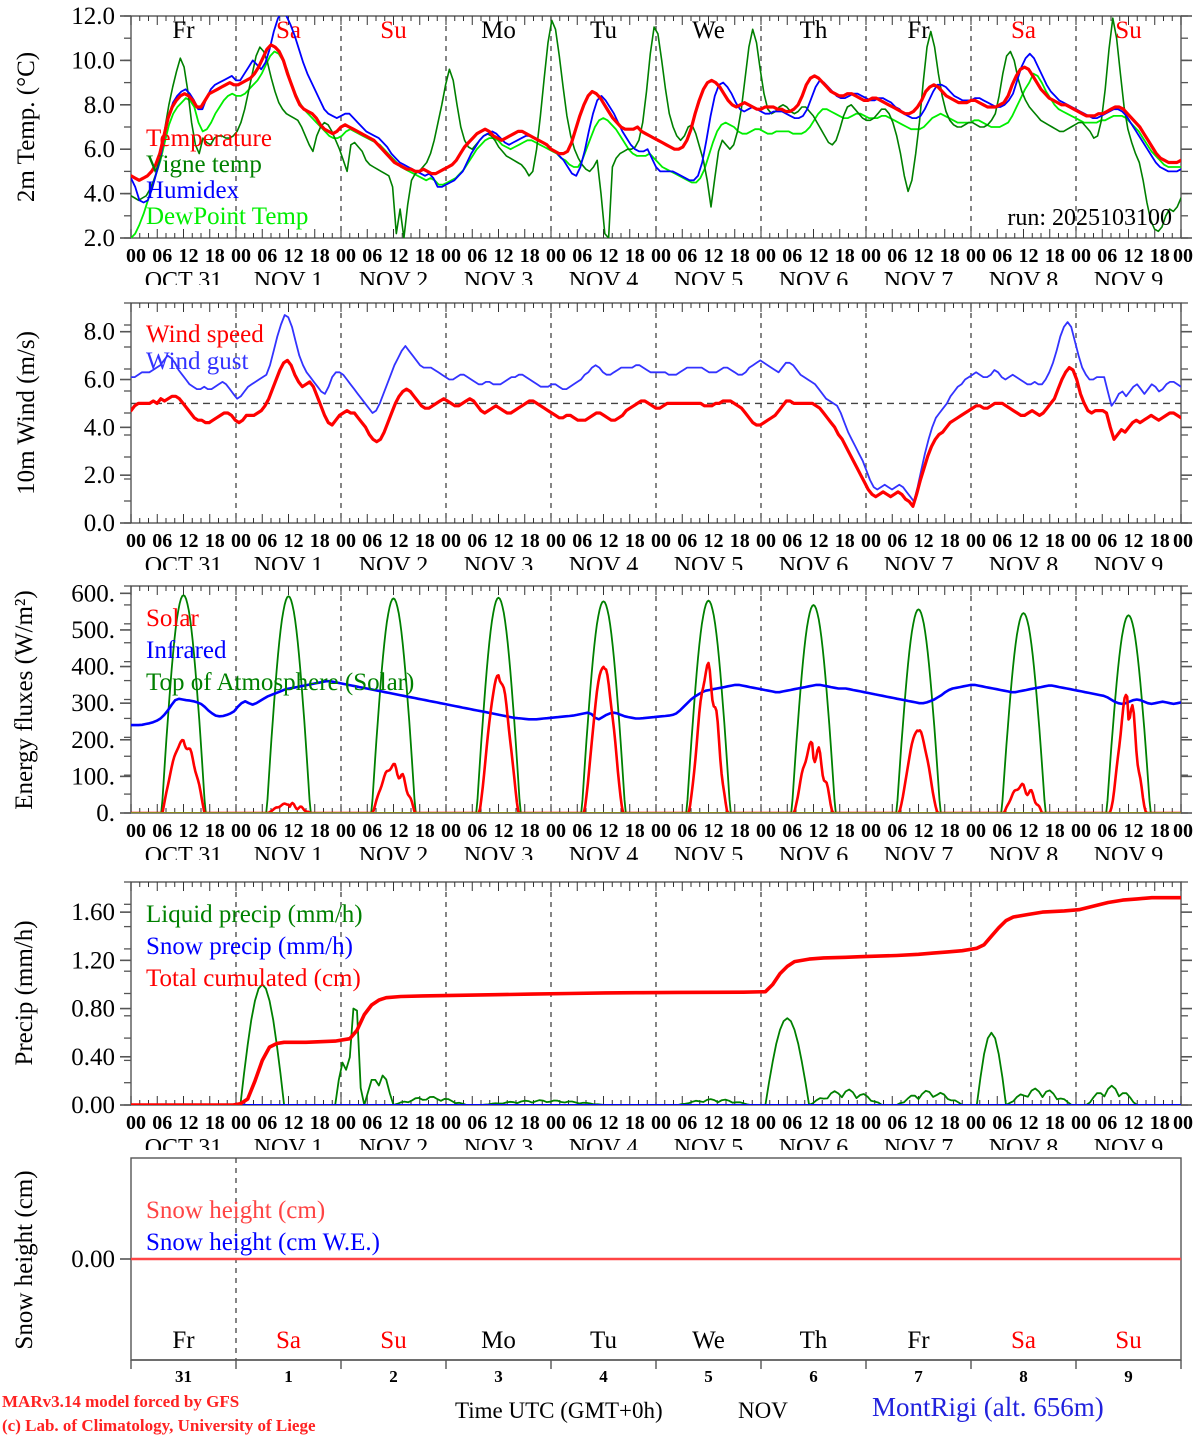 The height and width of the screenshot is (1440, 1194). What do you see at coordinates (918, 1376) in the screenshot?
I see `bottom-day-number: 7` at bounding box center [918, 1376].